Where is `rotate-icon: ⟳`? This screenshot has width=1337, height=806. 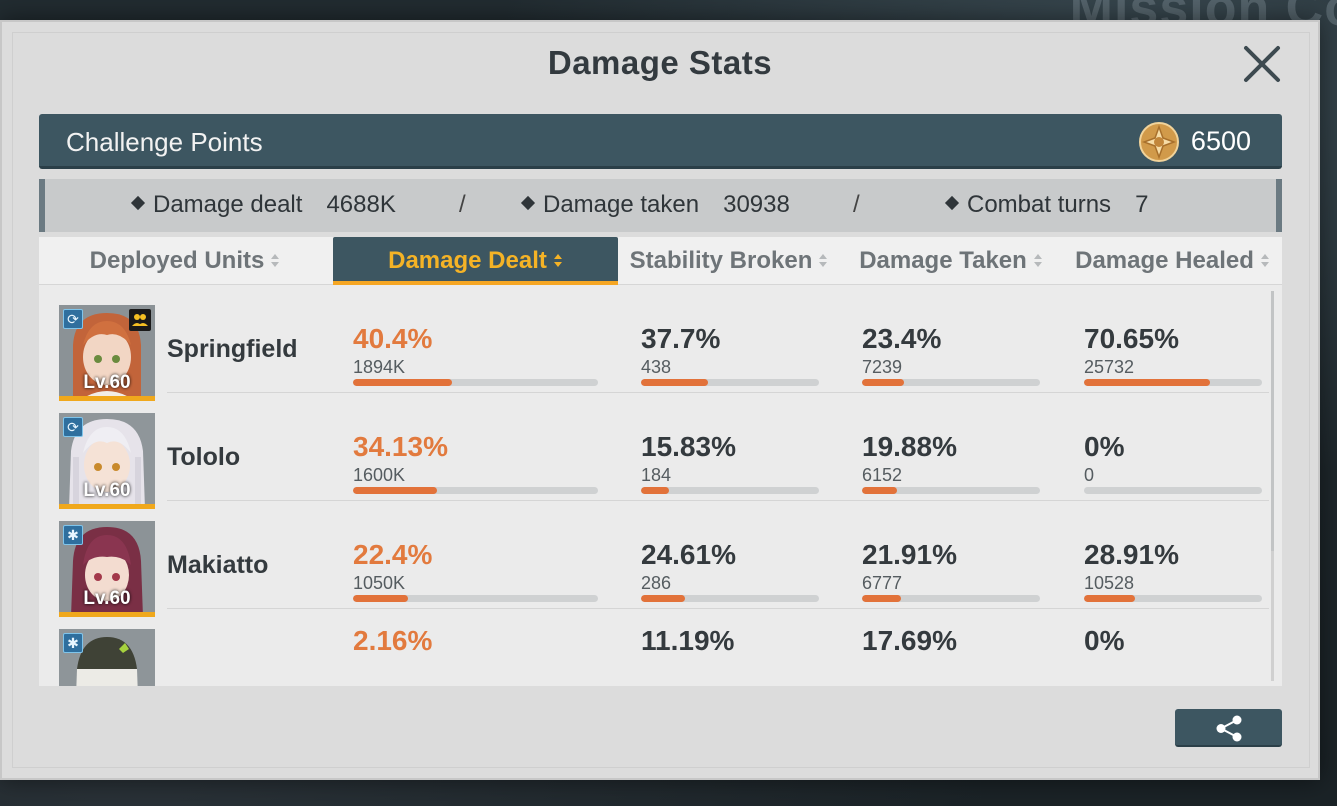
rotate-icon: ⟳ is located at coordinates (73, 427).